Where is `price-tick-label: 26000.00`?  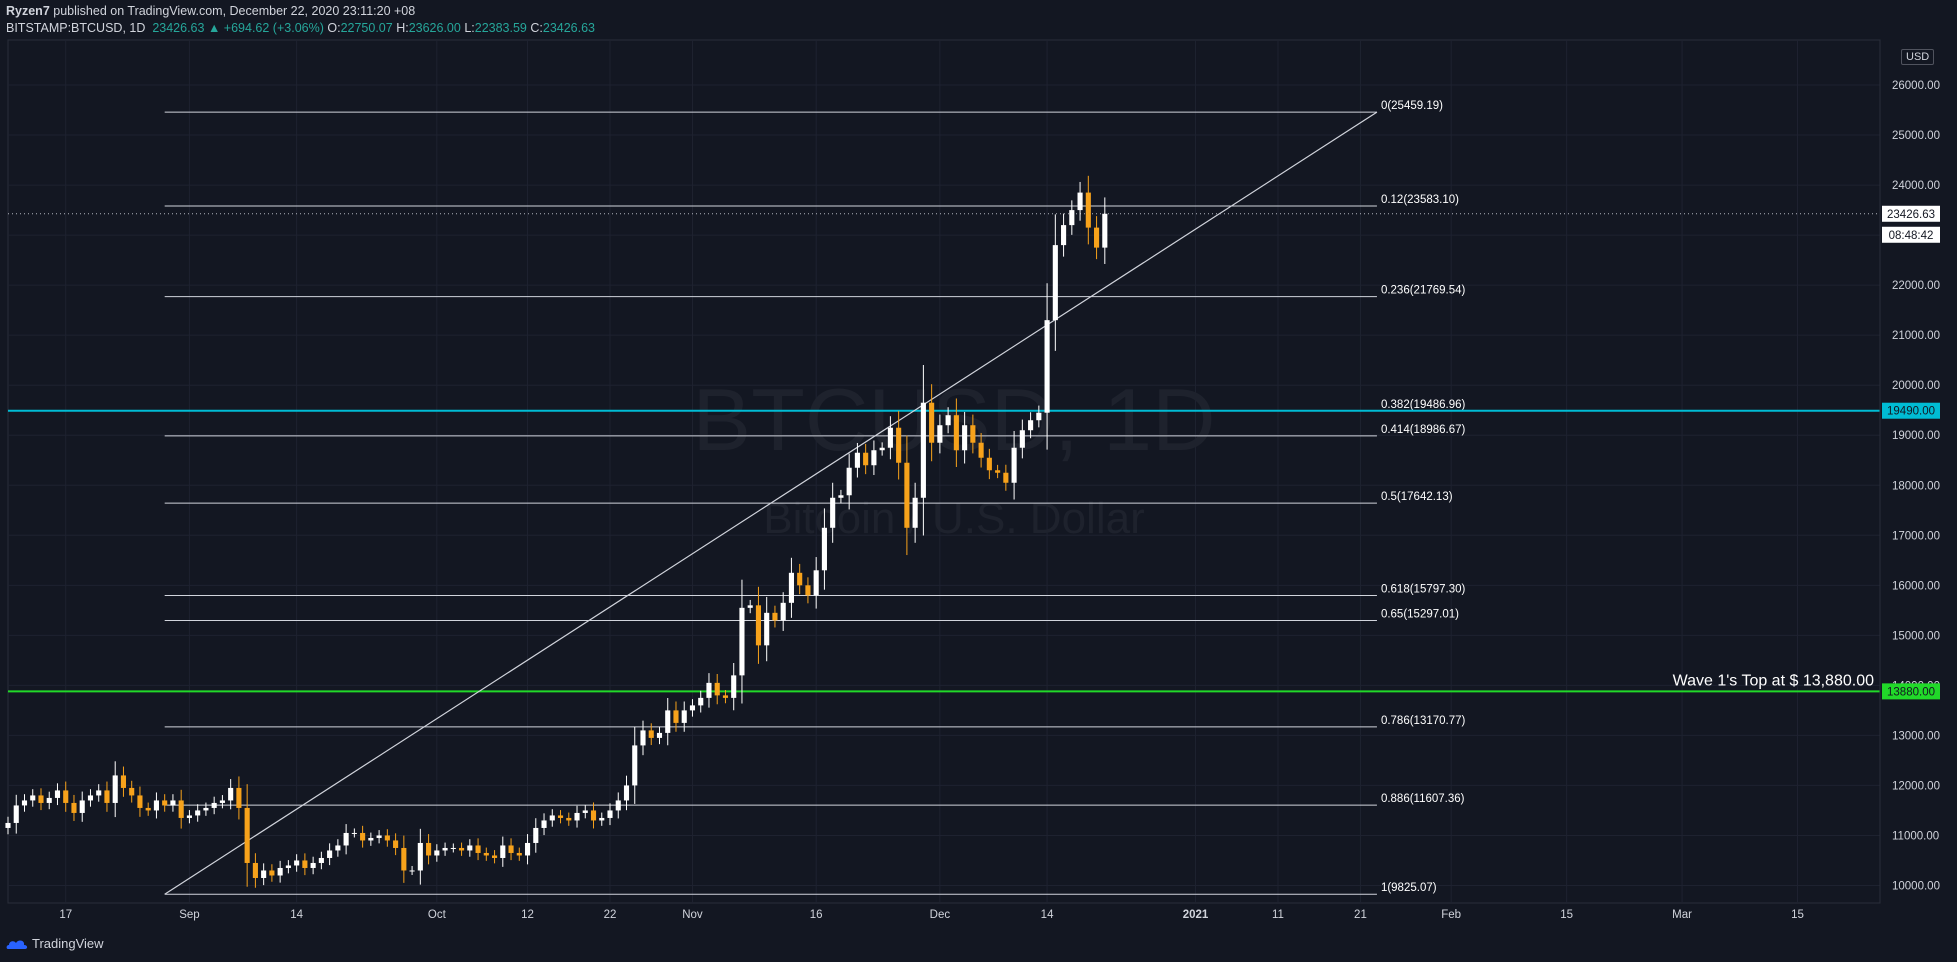 price-tick-label: 26000.00 is located at coordinates (1916, 86).